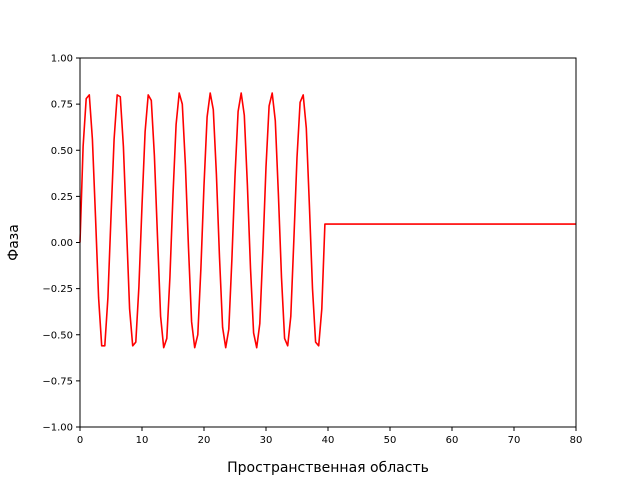 This screenshot has height=480, width=640. I want to click on y-tick-label: 1.00, so click(62, 59).